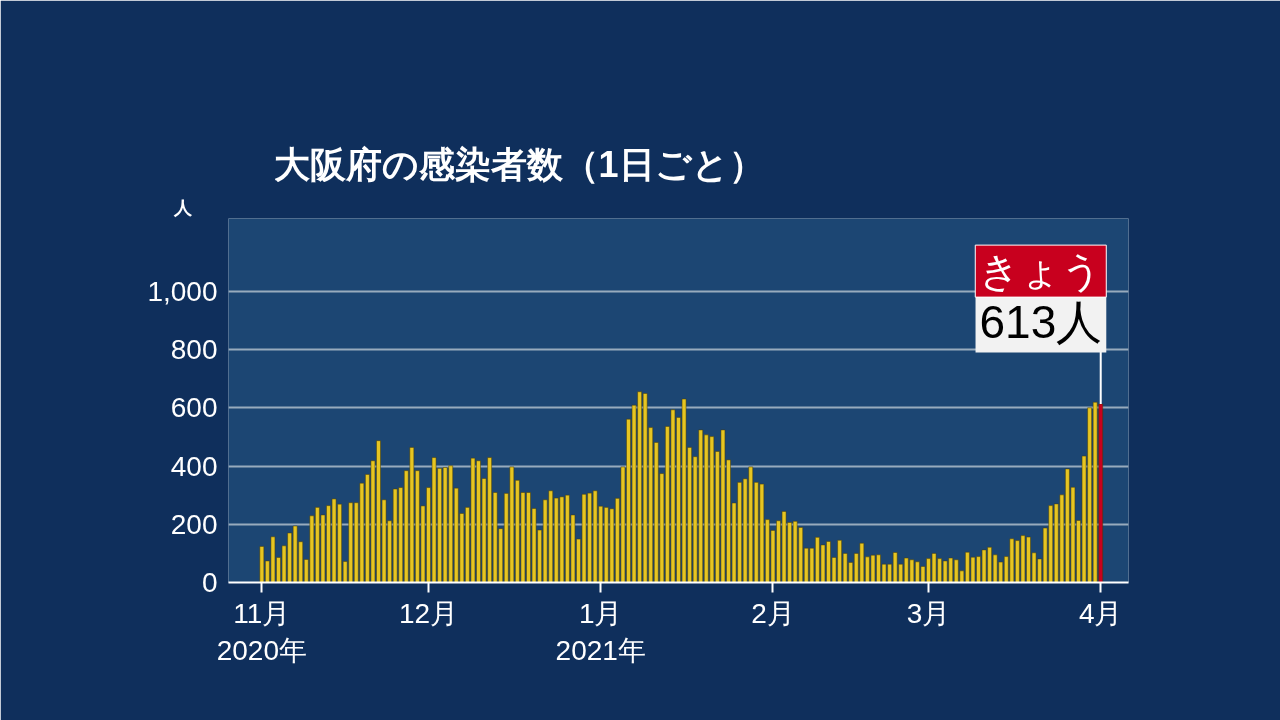 The image size is (1280, 720). I want to click on x-tick-label: 12月, so click(428, 613).